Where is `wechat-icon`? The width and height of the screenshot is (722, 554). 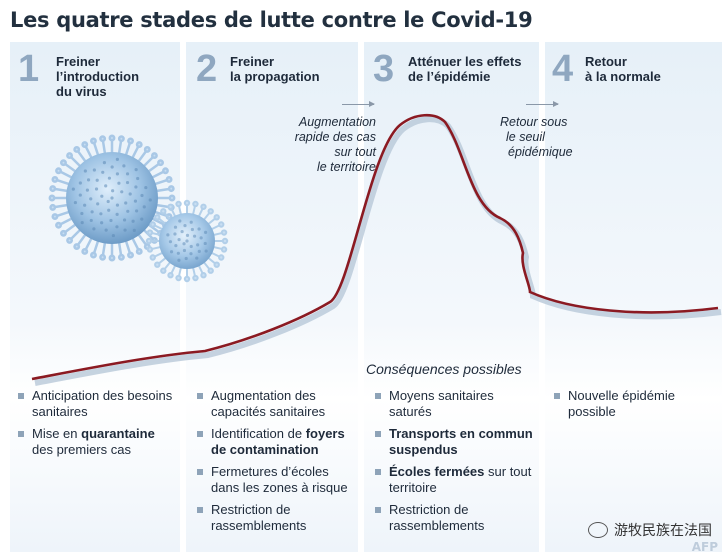
wechat-icon is located at coordinates (598, 530).